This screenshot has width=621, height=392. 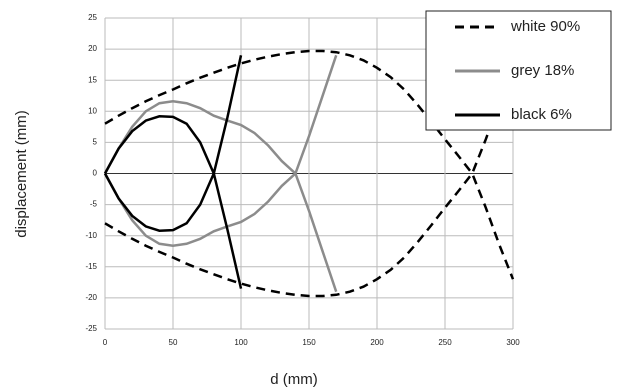 I want to click on legend-label: white 90%, so click(x=545, y=26).